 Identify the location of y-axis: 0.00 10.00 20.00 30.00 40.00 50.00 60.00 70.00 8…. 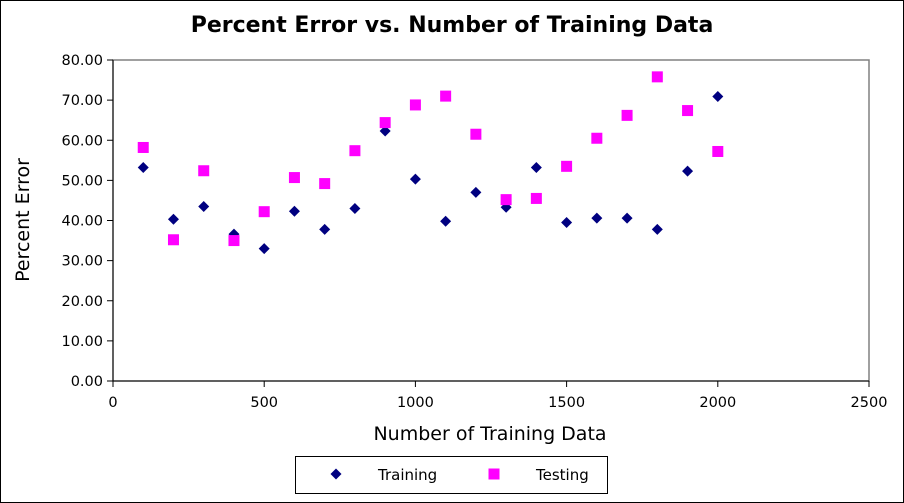
(87, 221).